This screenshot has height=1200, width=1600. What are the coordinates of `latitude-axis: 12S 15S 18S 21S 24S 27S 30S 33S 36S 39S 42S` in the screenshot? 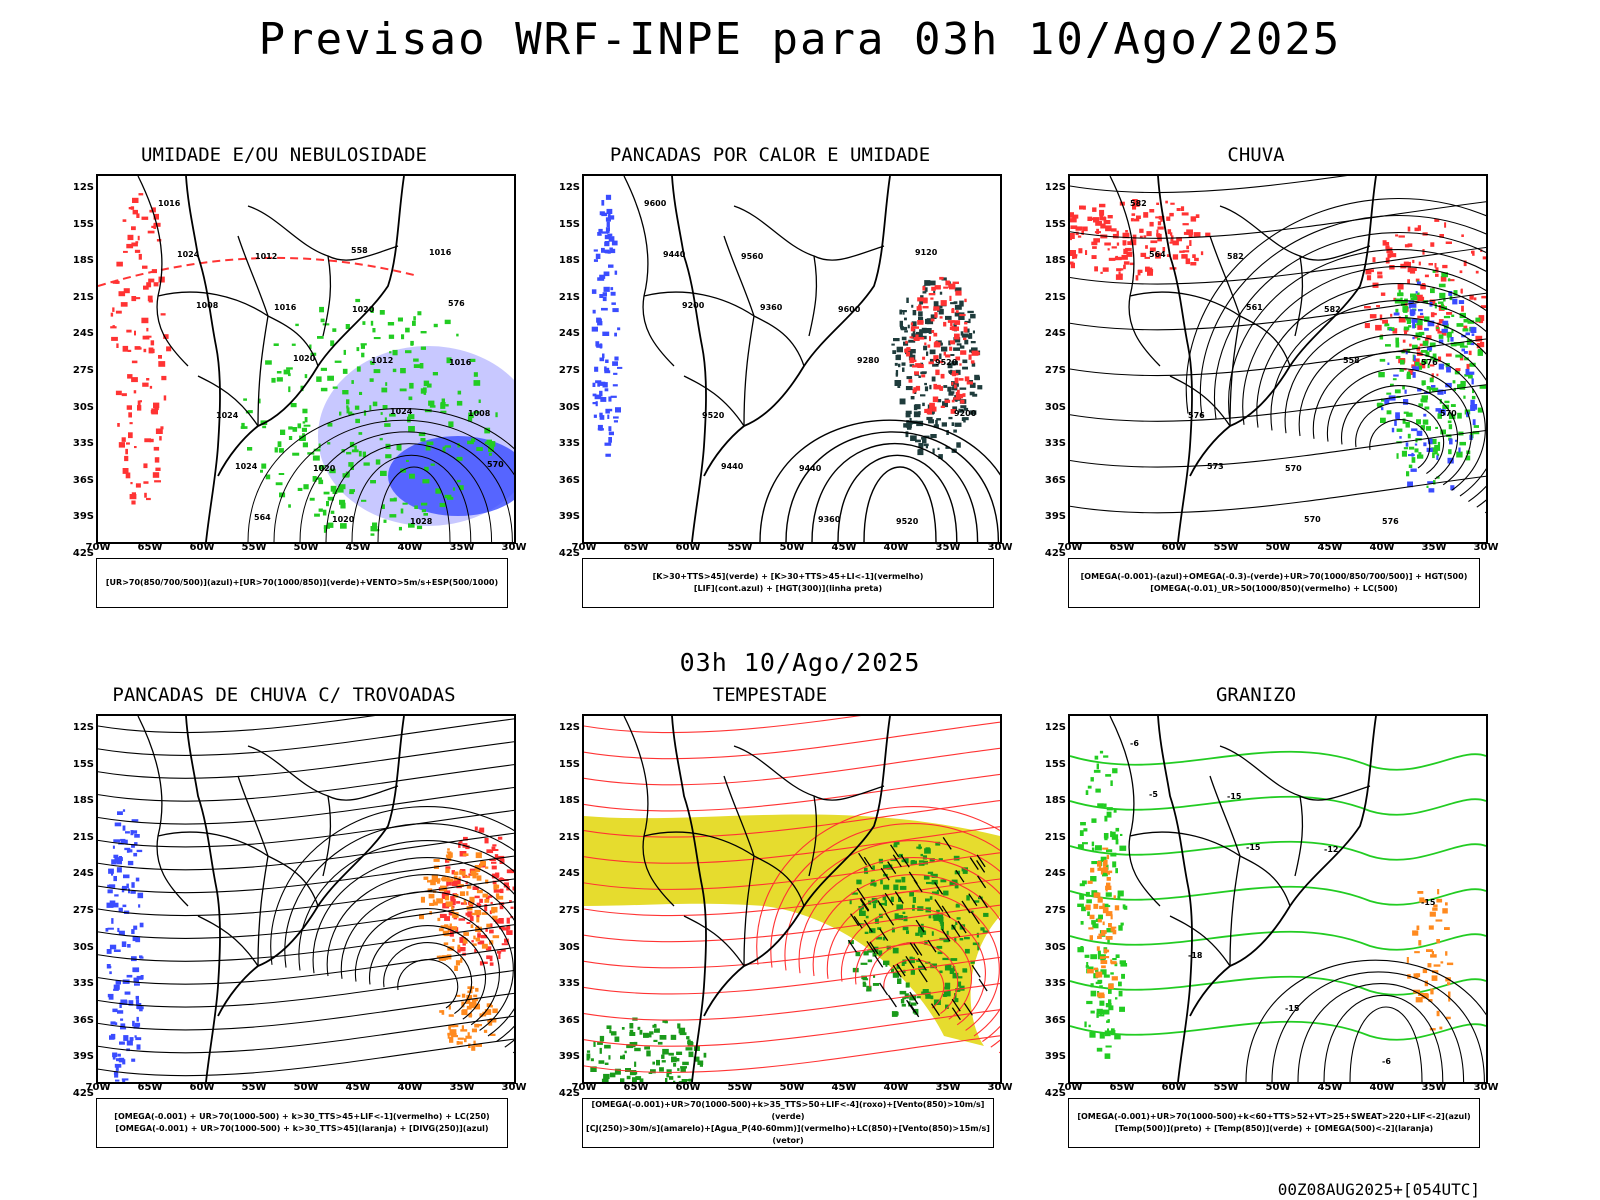 It's located at (563, 366).